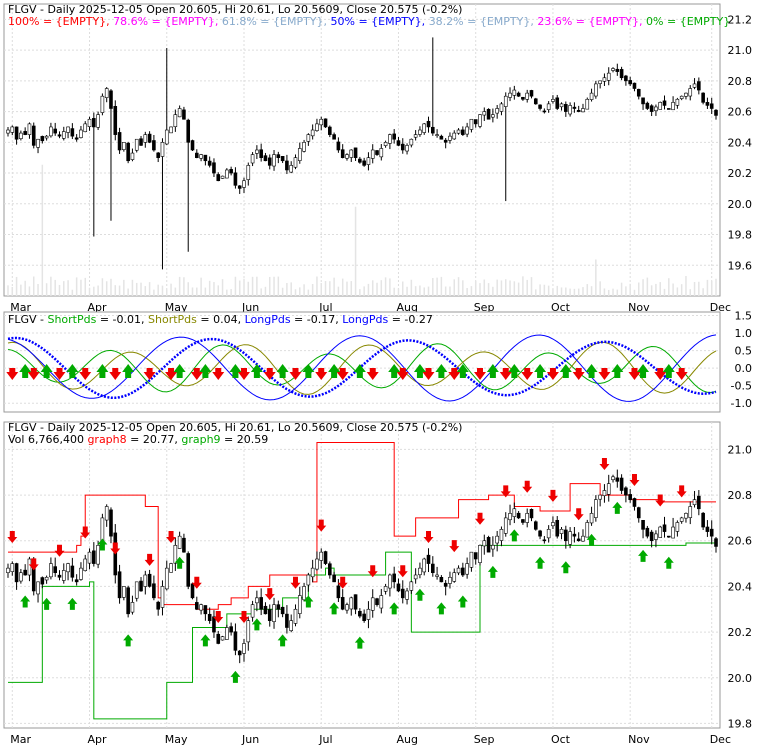  I want to click on stops-legend-part-0: Vol 6,766,400, so click(47, 439).